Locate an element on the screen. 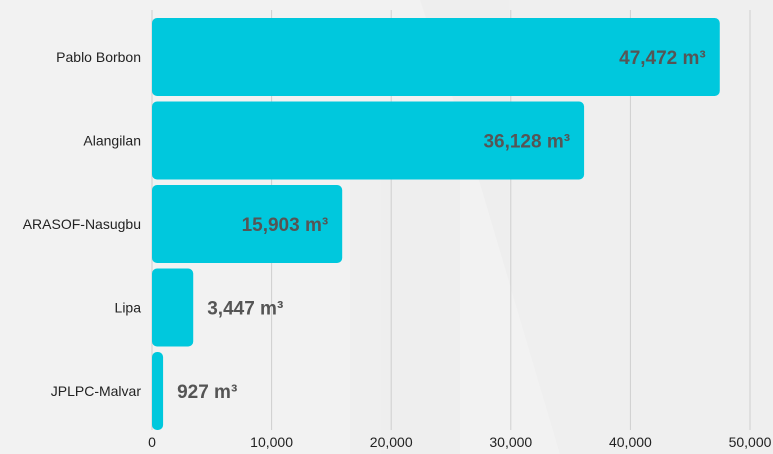  x-tick-label: 10,000 is located at coordinates (271, 442).